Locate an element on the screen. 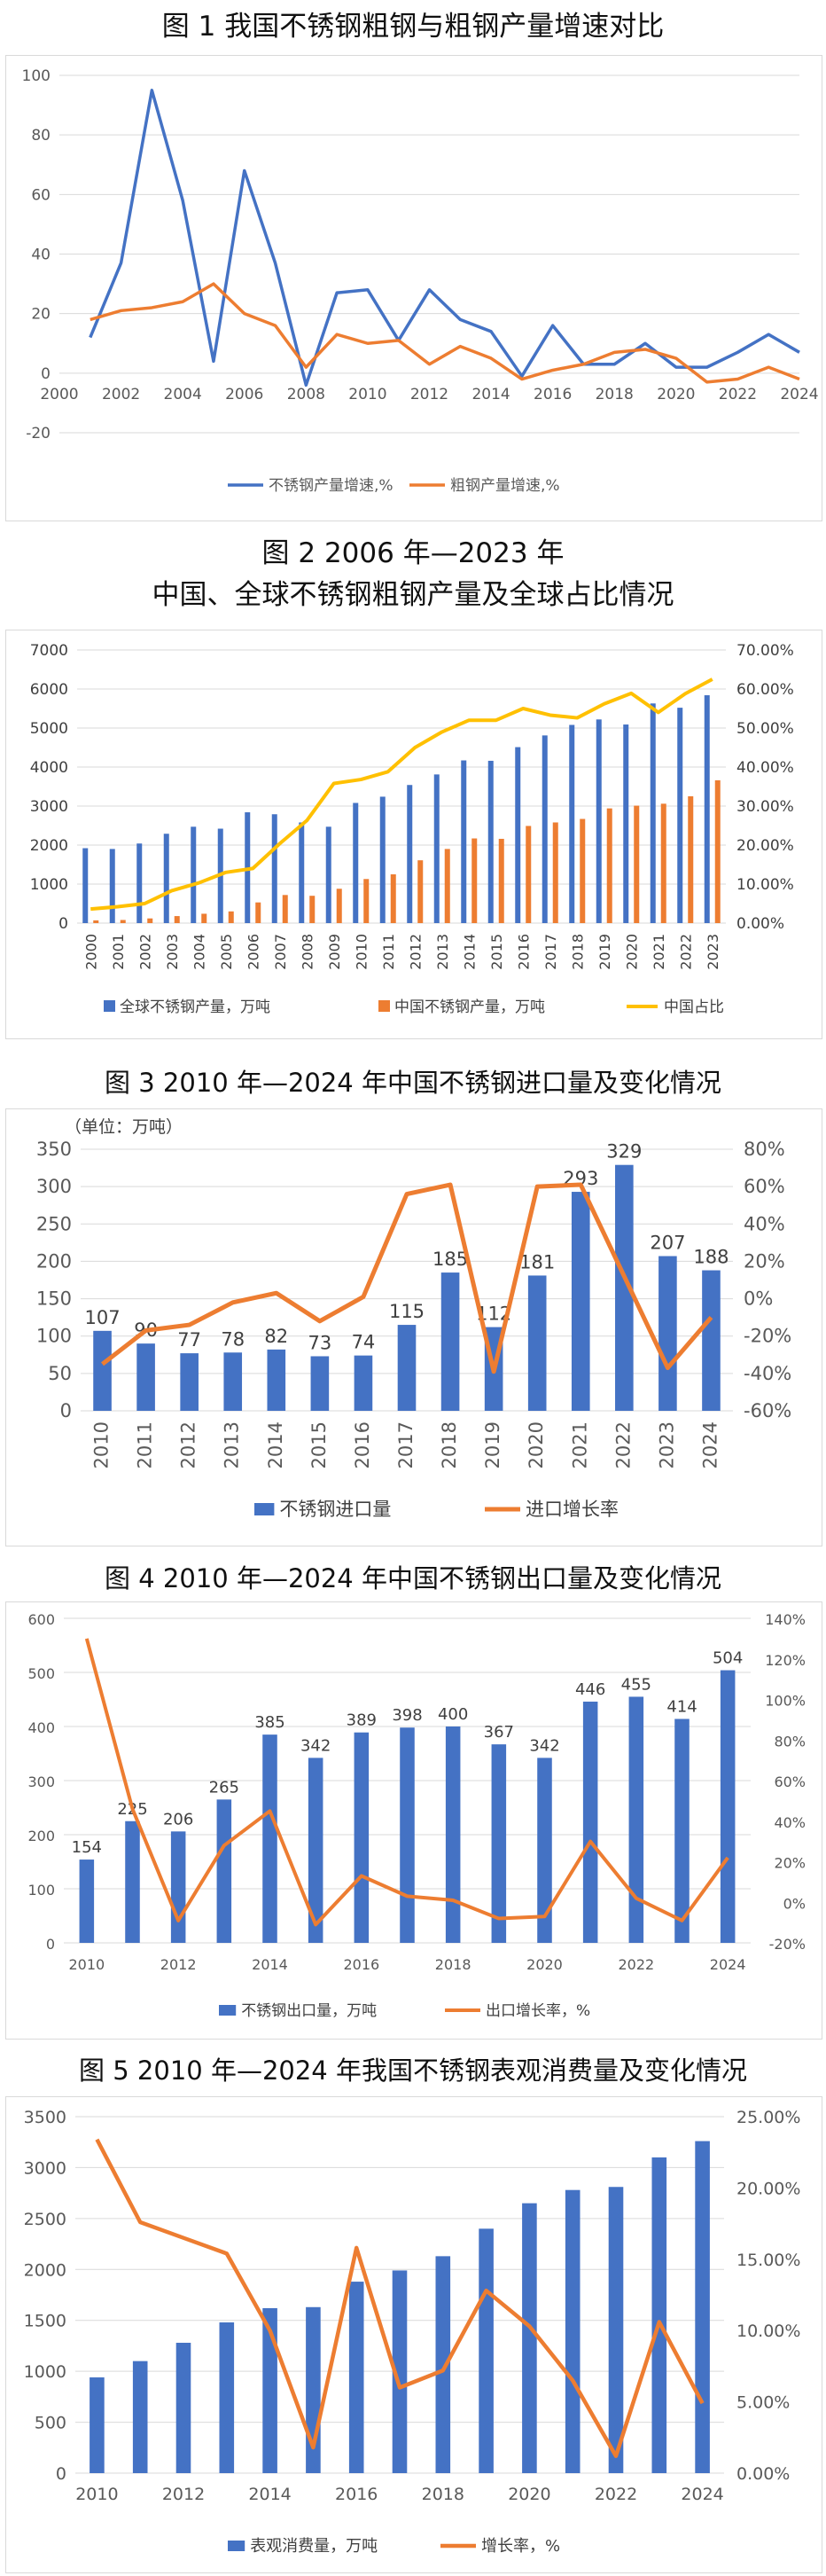 The width and height of the screenshot is (826, 2576). x-tick-label: 2002 is located at coordinates (121, 394).